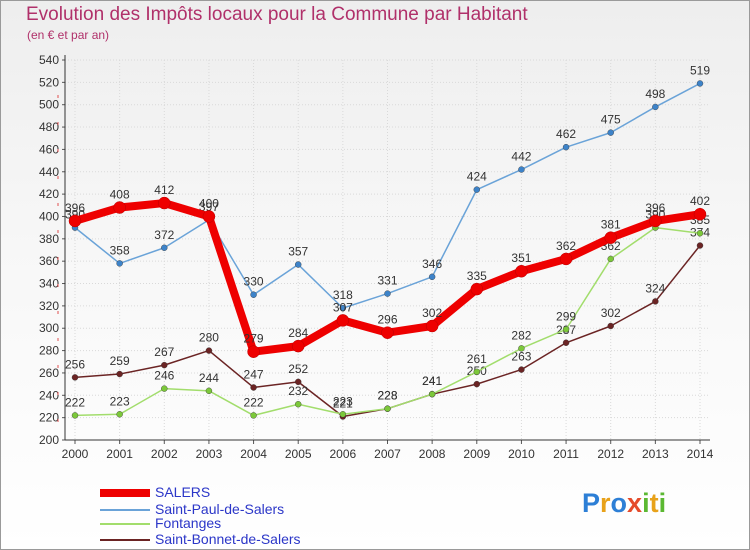 The width and height of the screenshot is (750, 550). Describe the element at coordinates (75, 402) in the screenshot. I see `data-label: 222` at that location.